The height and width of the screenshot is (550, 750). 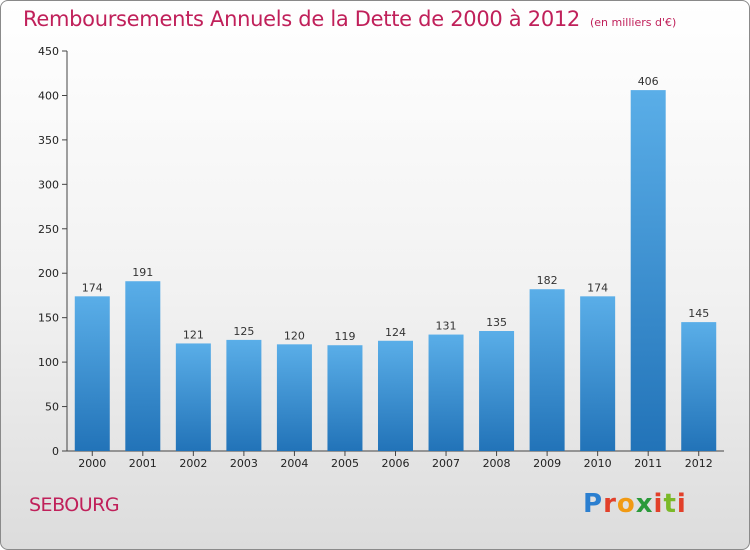 What do you see at coordinates (547, 370) in the screenshot?
I see `bar-2009` at bounding box center [547, 370].